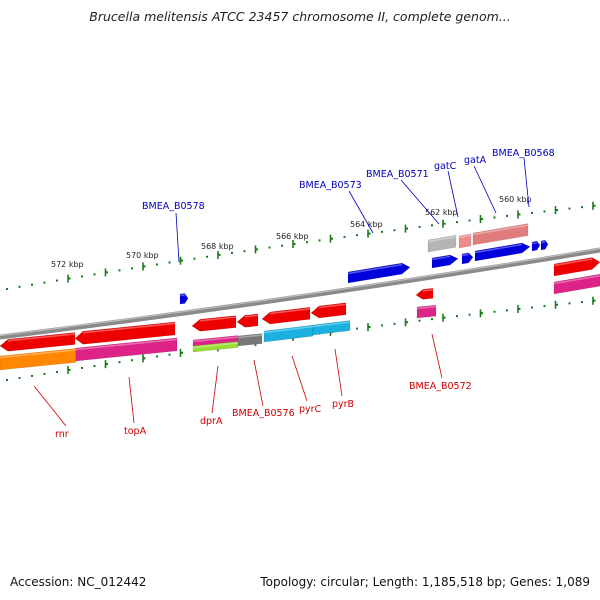 This screenshot has width=600, height=600. I want to click on scale-label-566: 566 kbp, so click(292, 236).